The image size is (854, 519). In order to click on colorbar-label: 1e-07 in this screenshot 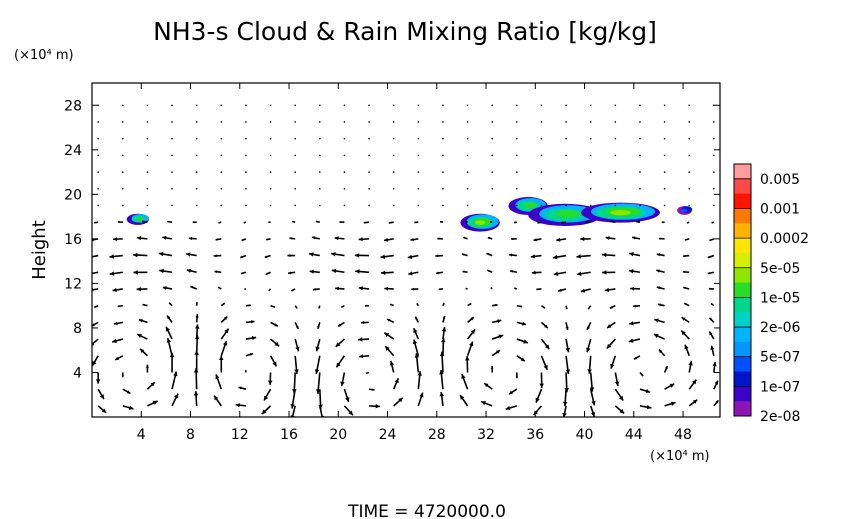, I will do `click(780, 387)`.